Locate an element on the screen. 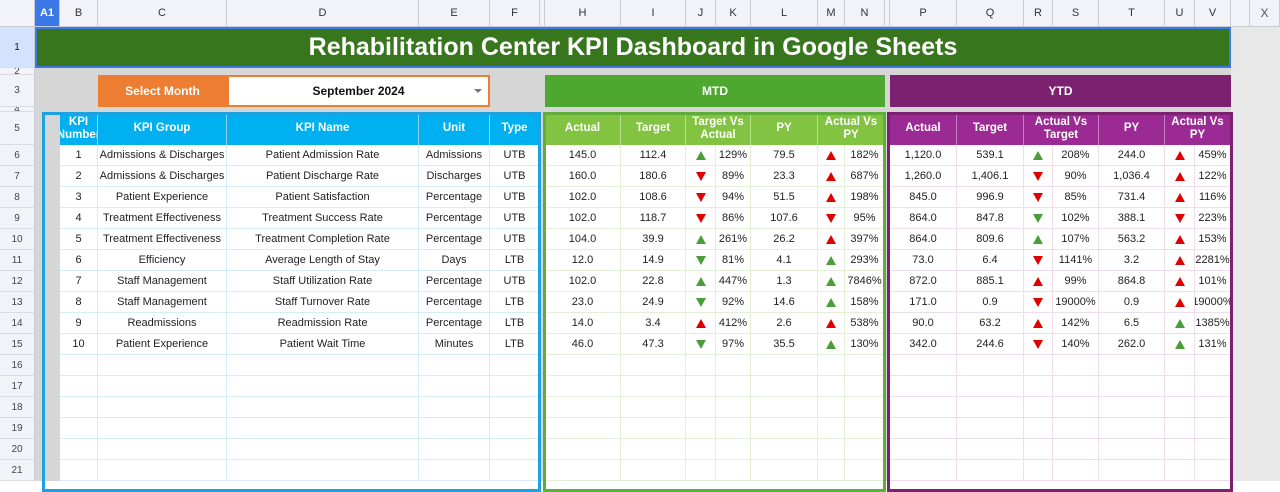 This screenshot has height=492, width=1280. row-header: 7 is located at coordinates (17, 176).